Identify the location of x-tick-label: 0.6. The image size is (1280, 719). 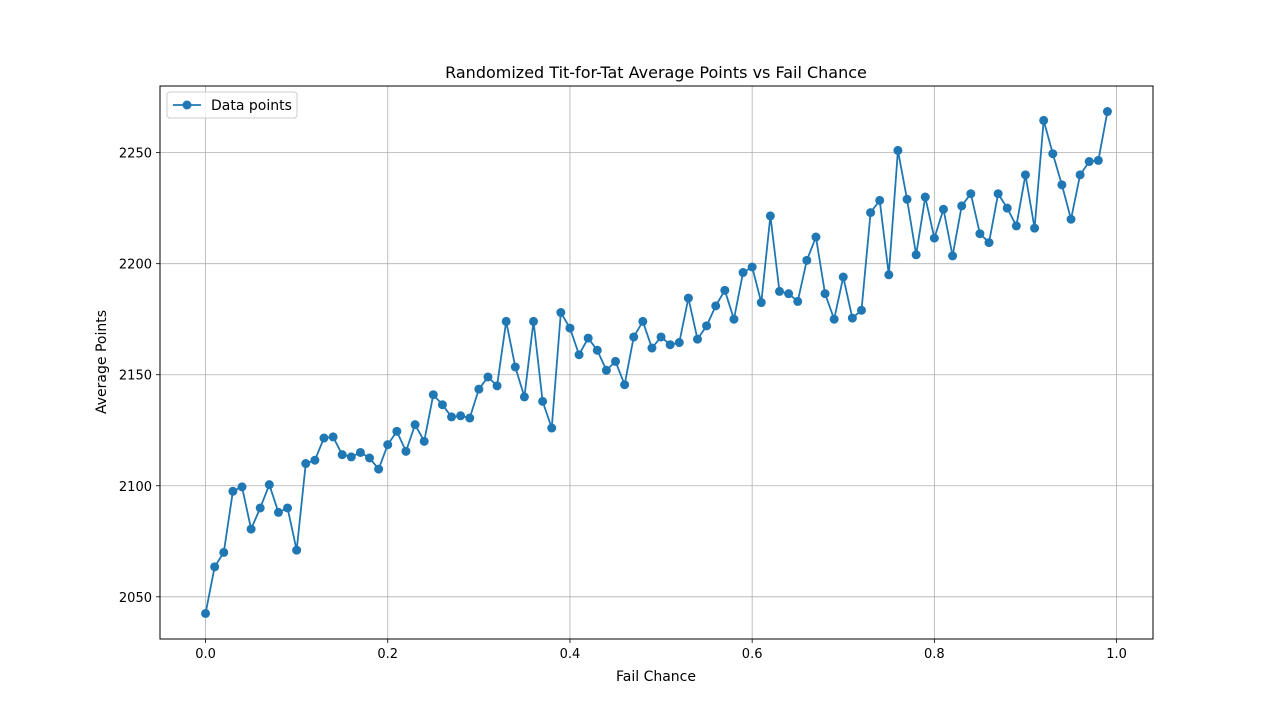
(752, 654).